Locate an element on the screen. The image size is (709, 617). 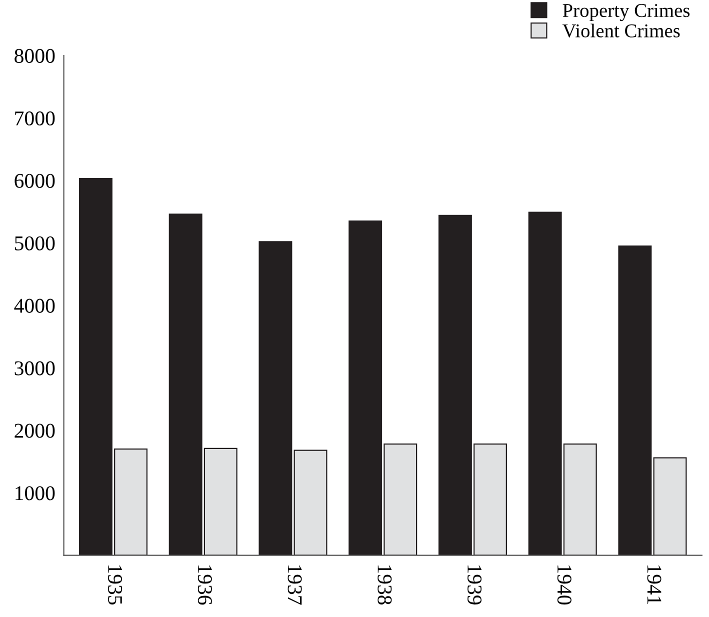
x-tick-label: 1936 is located at coordinates (205, 585).